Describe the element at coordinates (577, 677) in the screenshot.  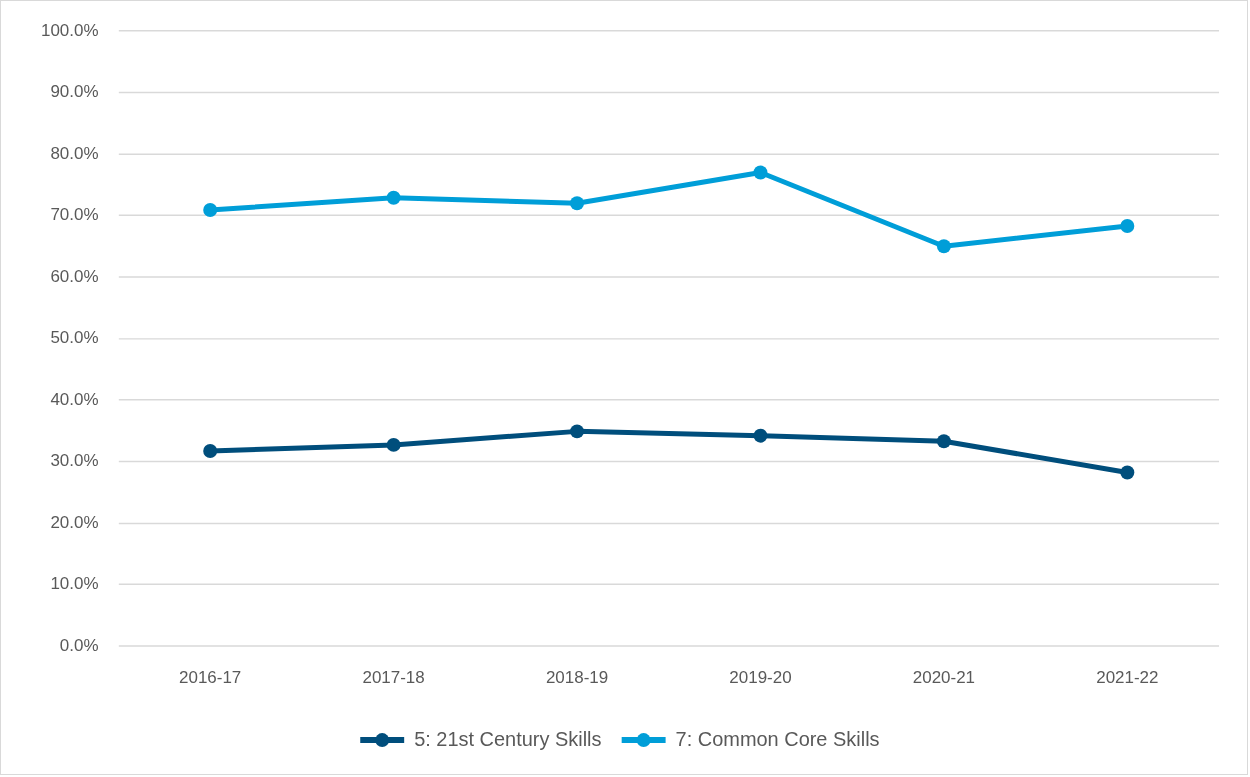
I see `x-tick-label: 2018-19` at that location.